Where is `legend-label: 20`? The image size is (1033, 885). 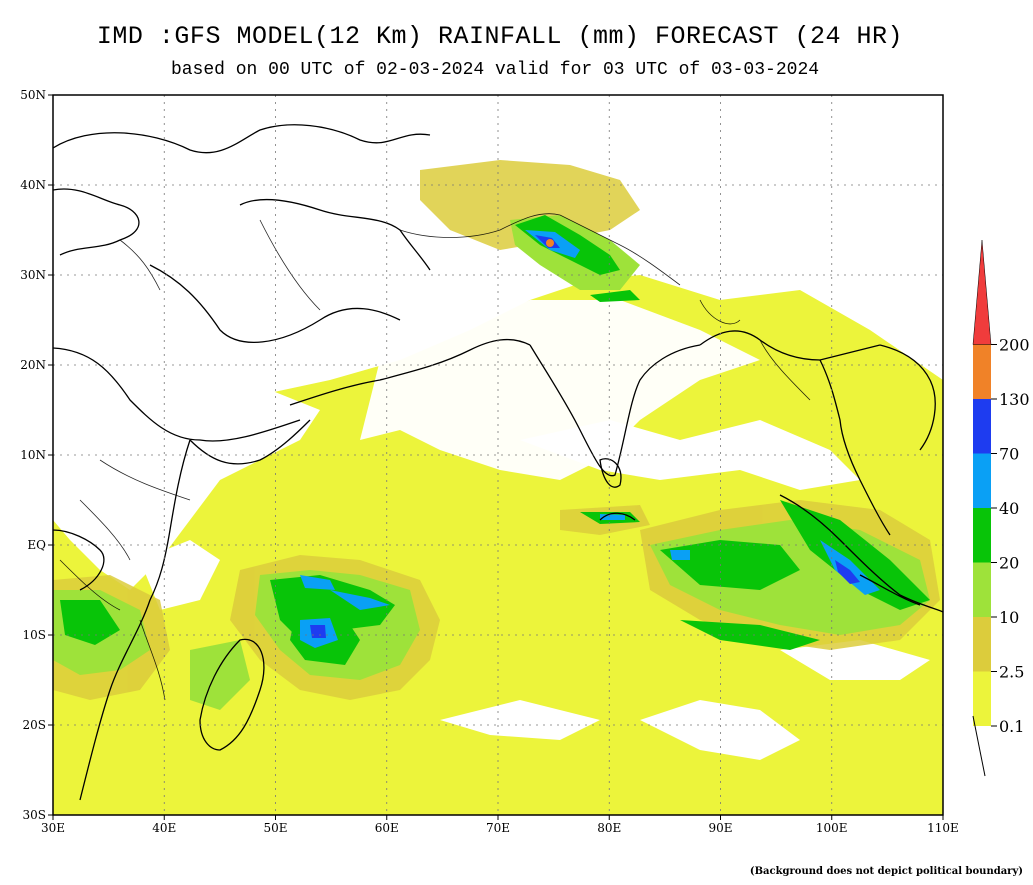
legend-label: 20 is located at coordinates (1009, 563).